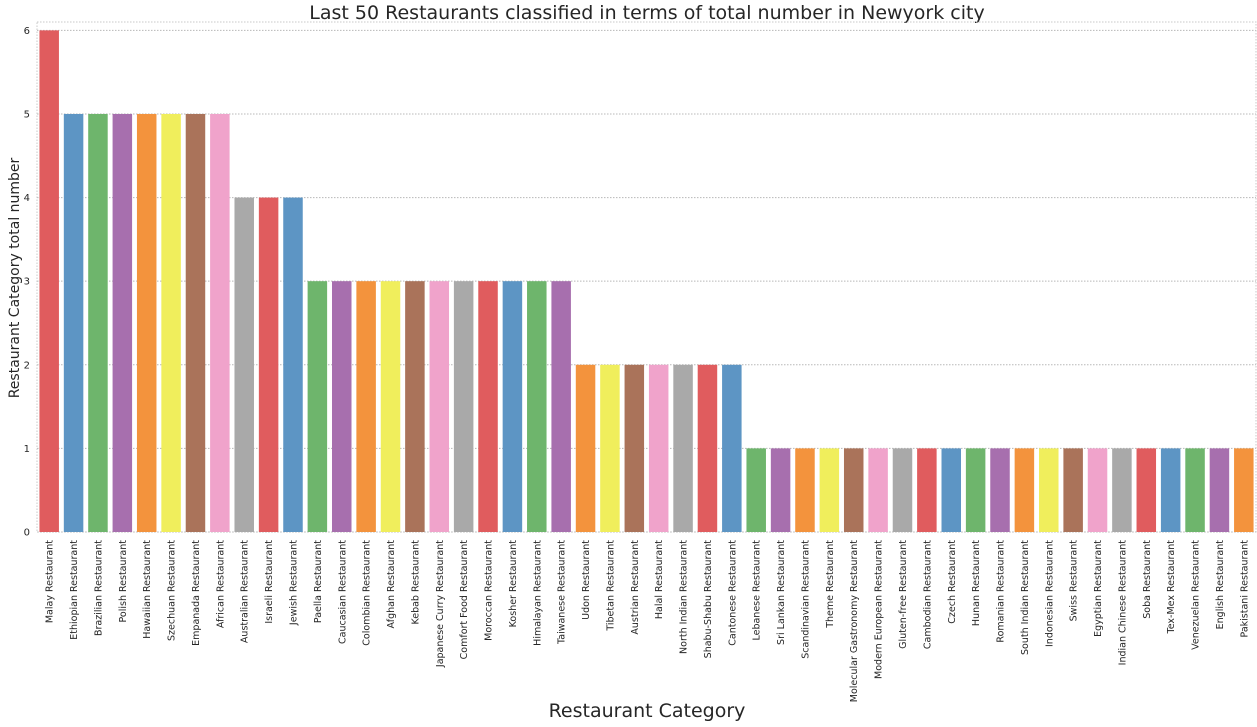 This screenshot has height=727, width=1257. I want to click on x-tick-label: African Restaurant, so click(220, 584).